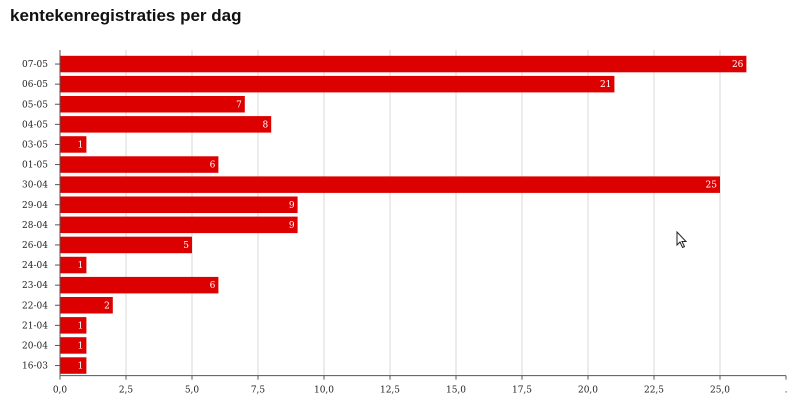  I want to click on category-label: 20-04, so click(35, 346).